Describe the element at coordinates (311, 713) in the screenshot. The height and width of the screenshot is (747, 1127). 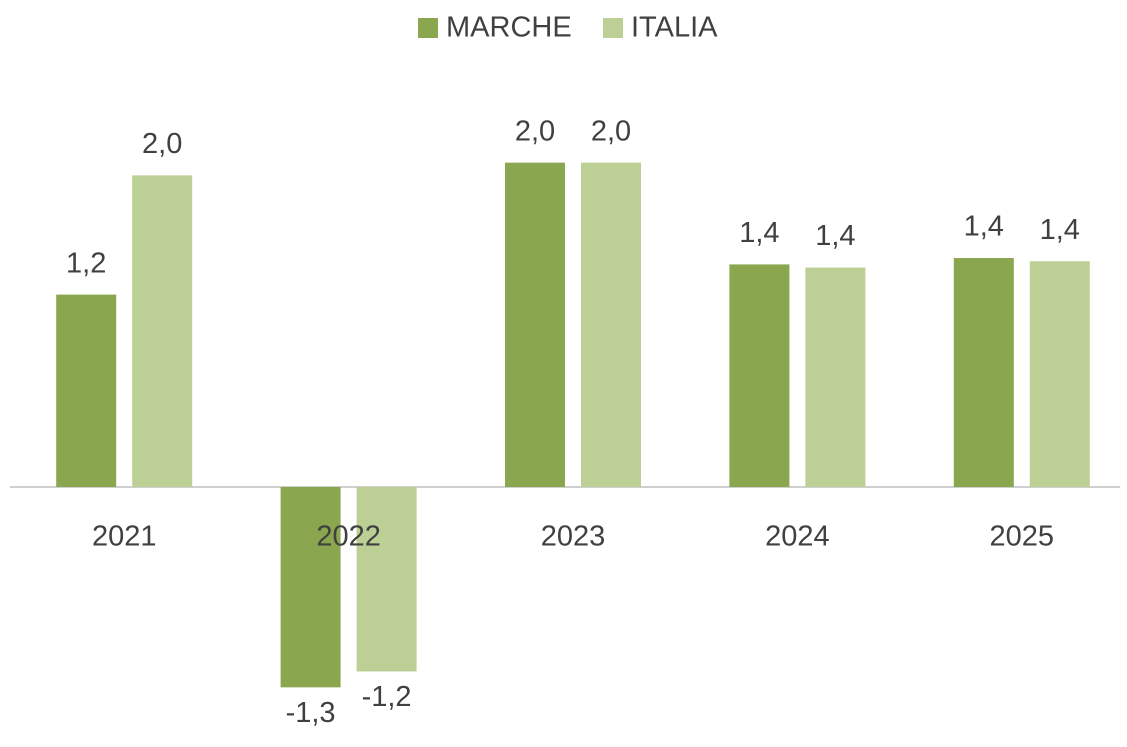
I see `data-label: -1,3` at that location.